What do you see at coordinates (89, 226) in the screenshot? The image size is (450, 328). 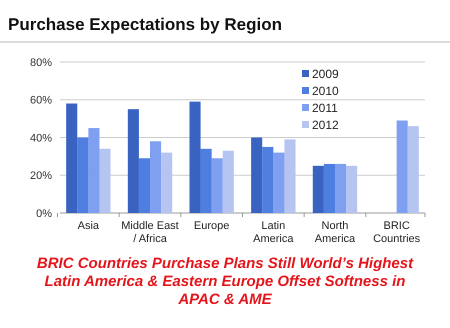 I see `x-tick-label: Asia` at bounding box center [89, 226].